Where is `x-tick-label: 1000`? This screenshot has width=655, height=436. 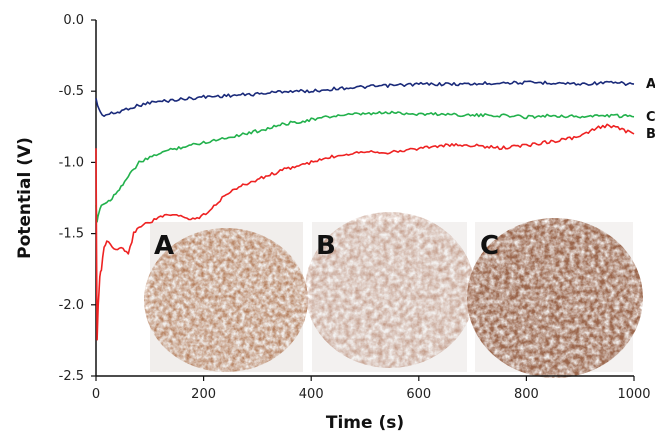
x-tick-label: 1000 is located at coordinates (633, 394).